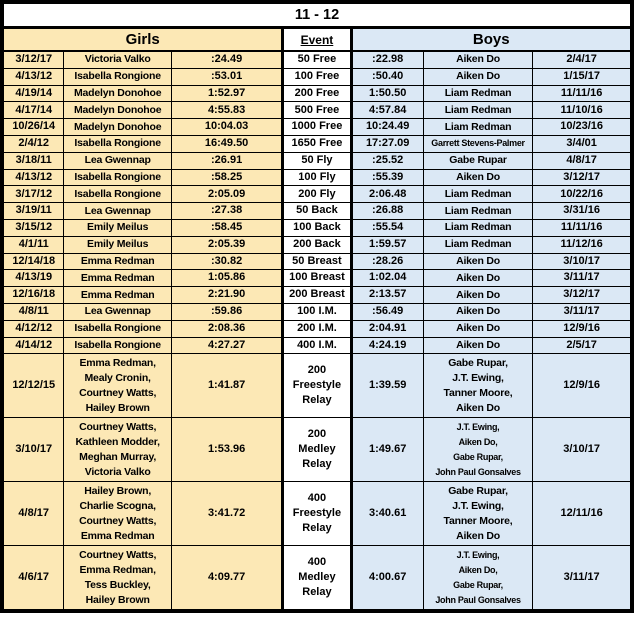  Describe the element at coordinates (317, 211) in the screenshot. I see `event-cell: 50 Back` at that location.